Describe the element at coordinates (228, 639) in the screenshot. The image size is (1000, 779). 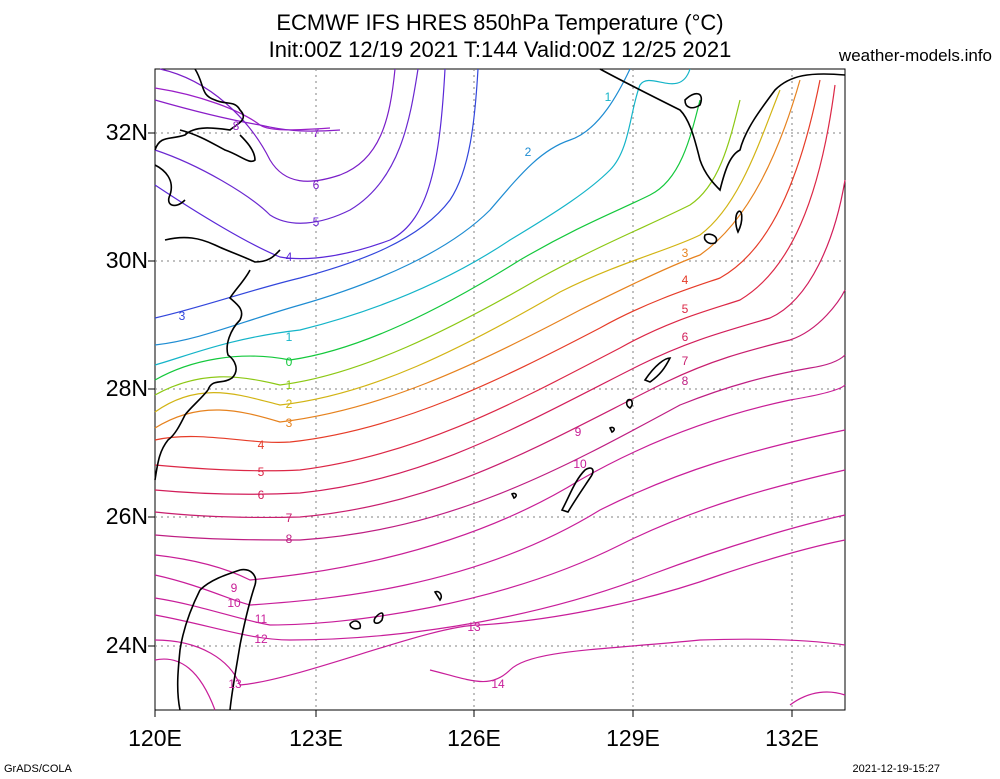
I see `coastline-taiwan-east` at that location.